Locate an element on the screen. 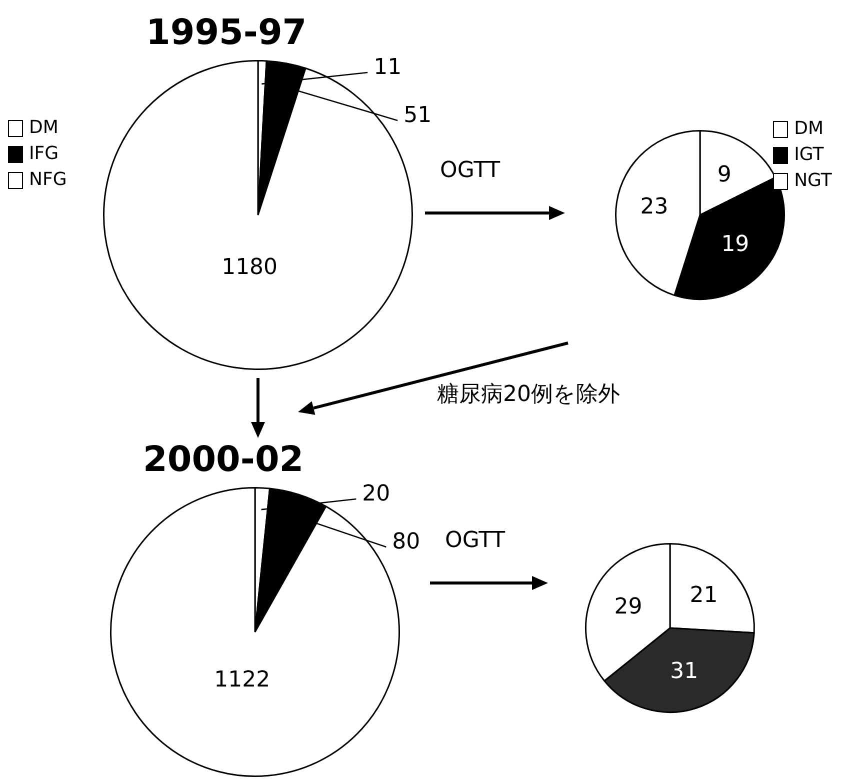 This screenshot has height=779, width=852. data-label: 23 is located at coordinates (654, 207).